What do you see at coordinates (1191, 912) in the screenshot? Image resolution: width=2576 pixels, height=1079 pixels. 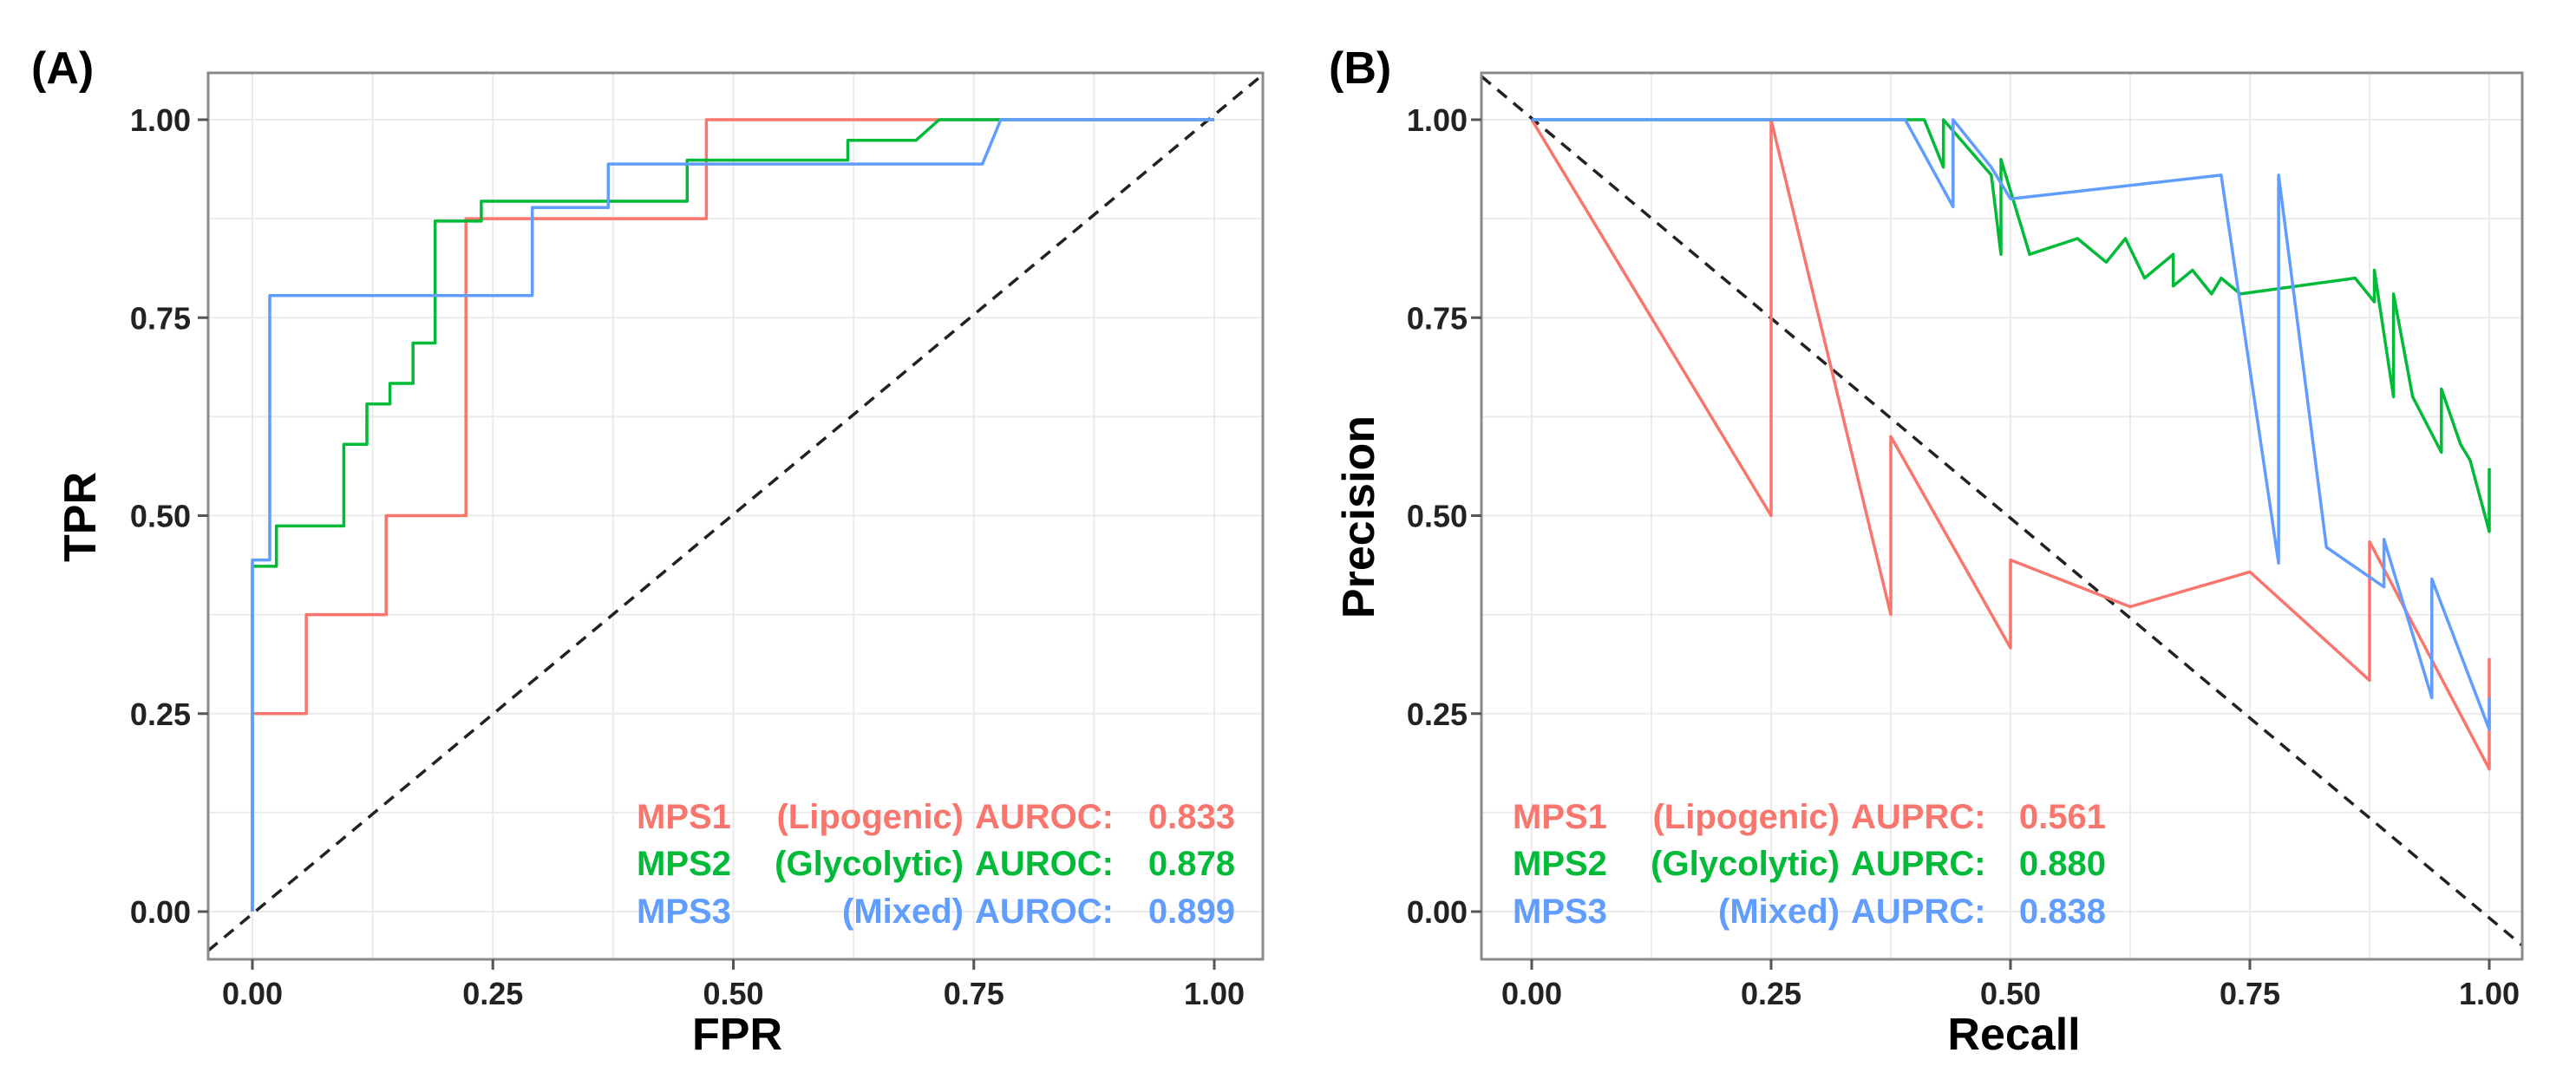 I see `roc-legend-value-mps3: 0.899` at bounding box center [1191, 912].